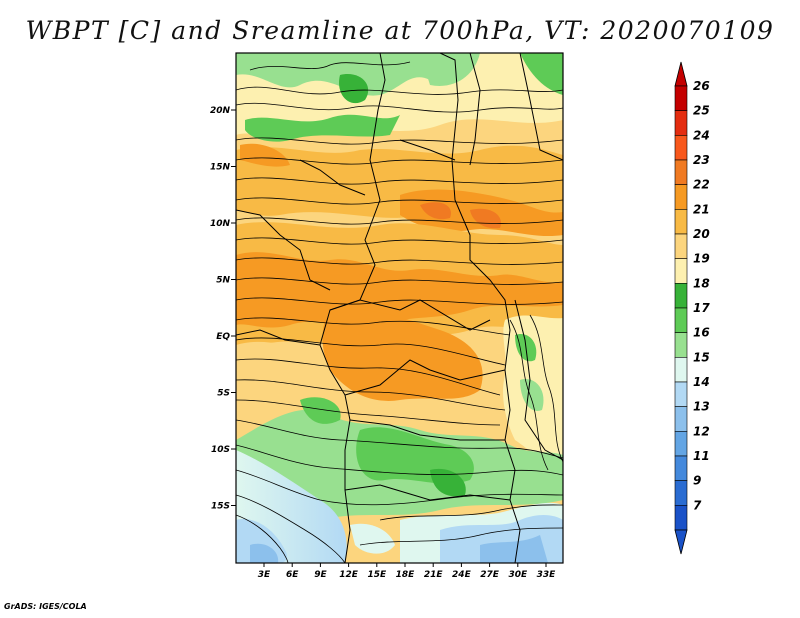  What do you see at coordinates (434, 575) in the screenshot?
I see `lon-tick-label: 21E` at bounding box center [434, 575].